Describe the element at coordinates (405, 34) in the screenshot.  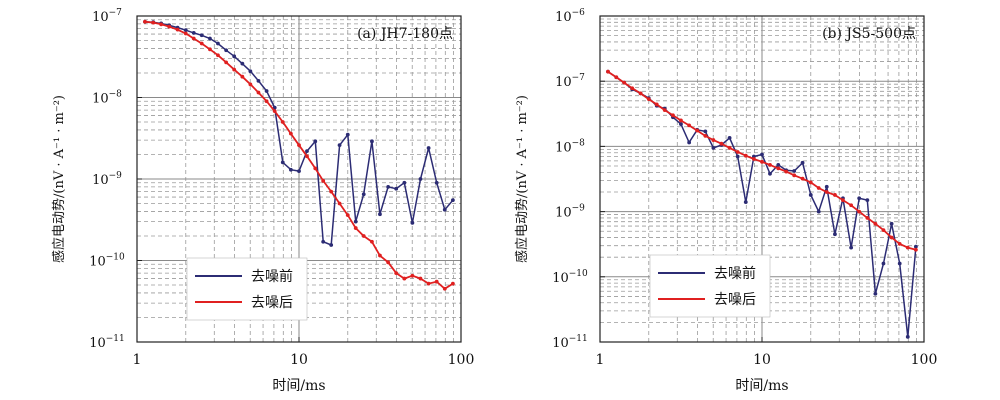
I see `panel-annotation: (a) JH7-180点` at that location.